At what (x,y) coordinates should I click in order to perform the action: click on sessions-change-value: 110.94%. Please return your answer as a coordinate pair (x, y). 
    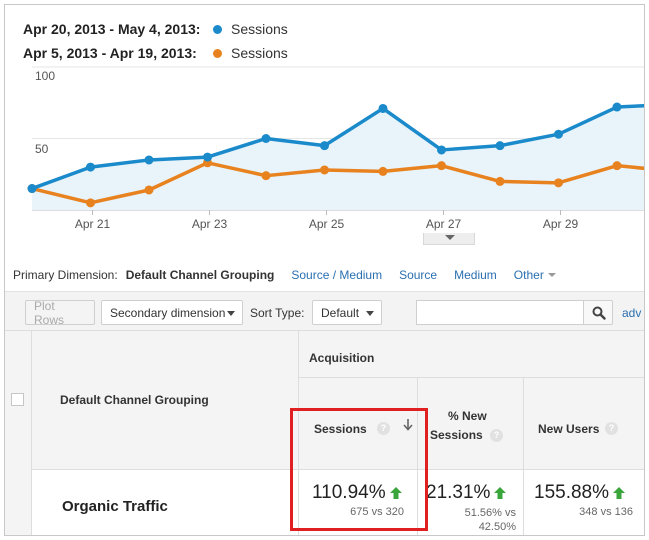
    Looking at the image, I should click on (357, 493).